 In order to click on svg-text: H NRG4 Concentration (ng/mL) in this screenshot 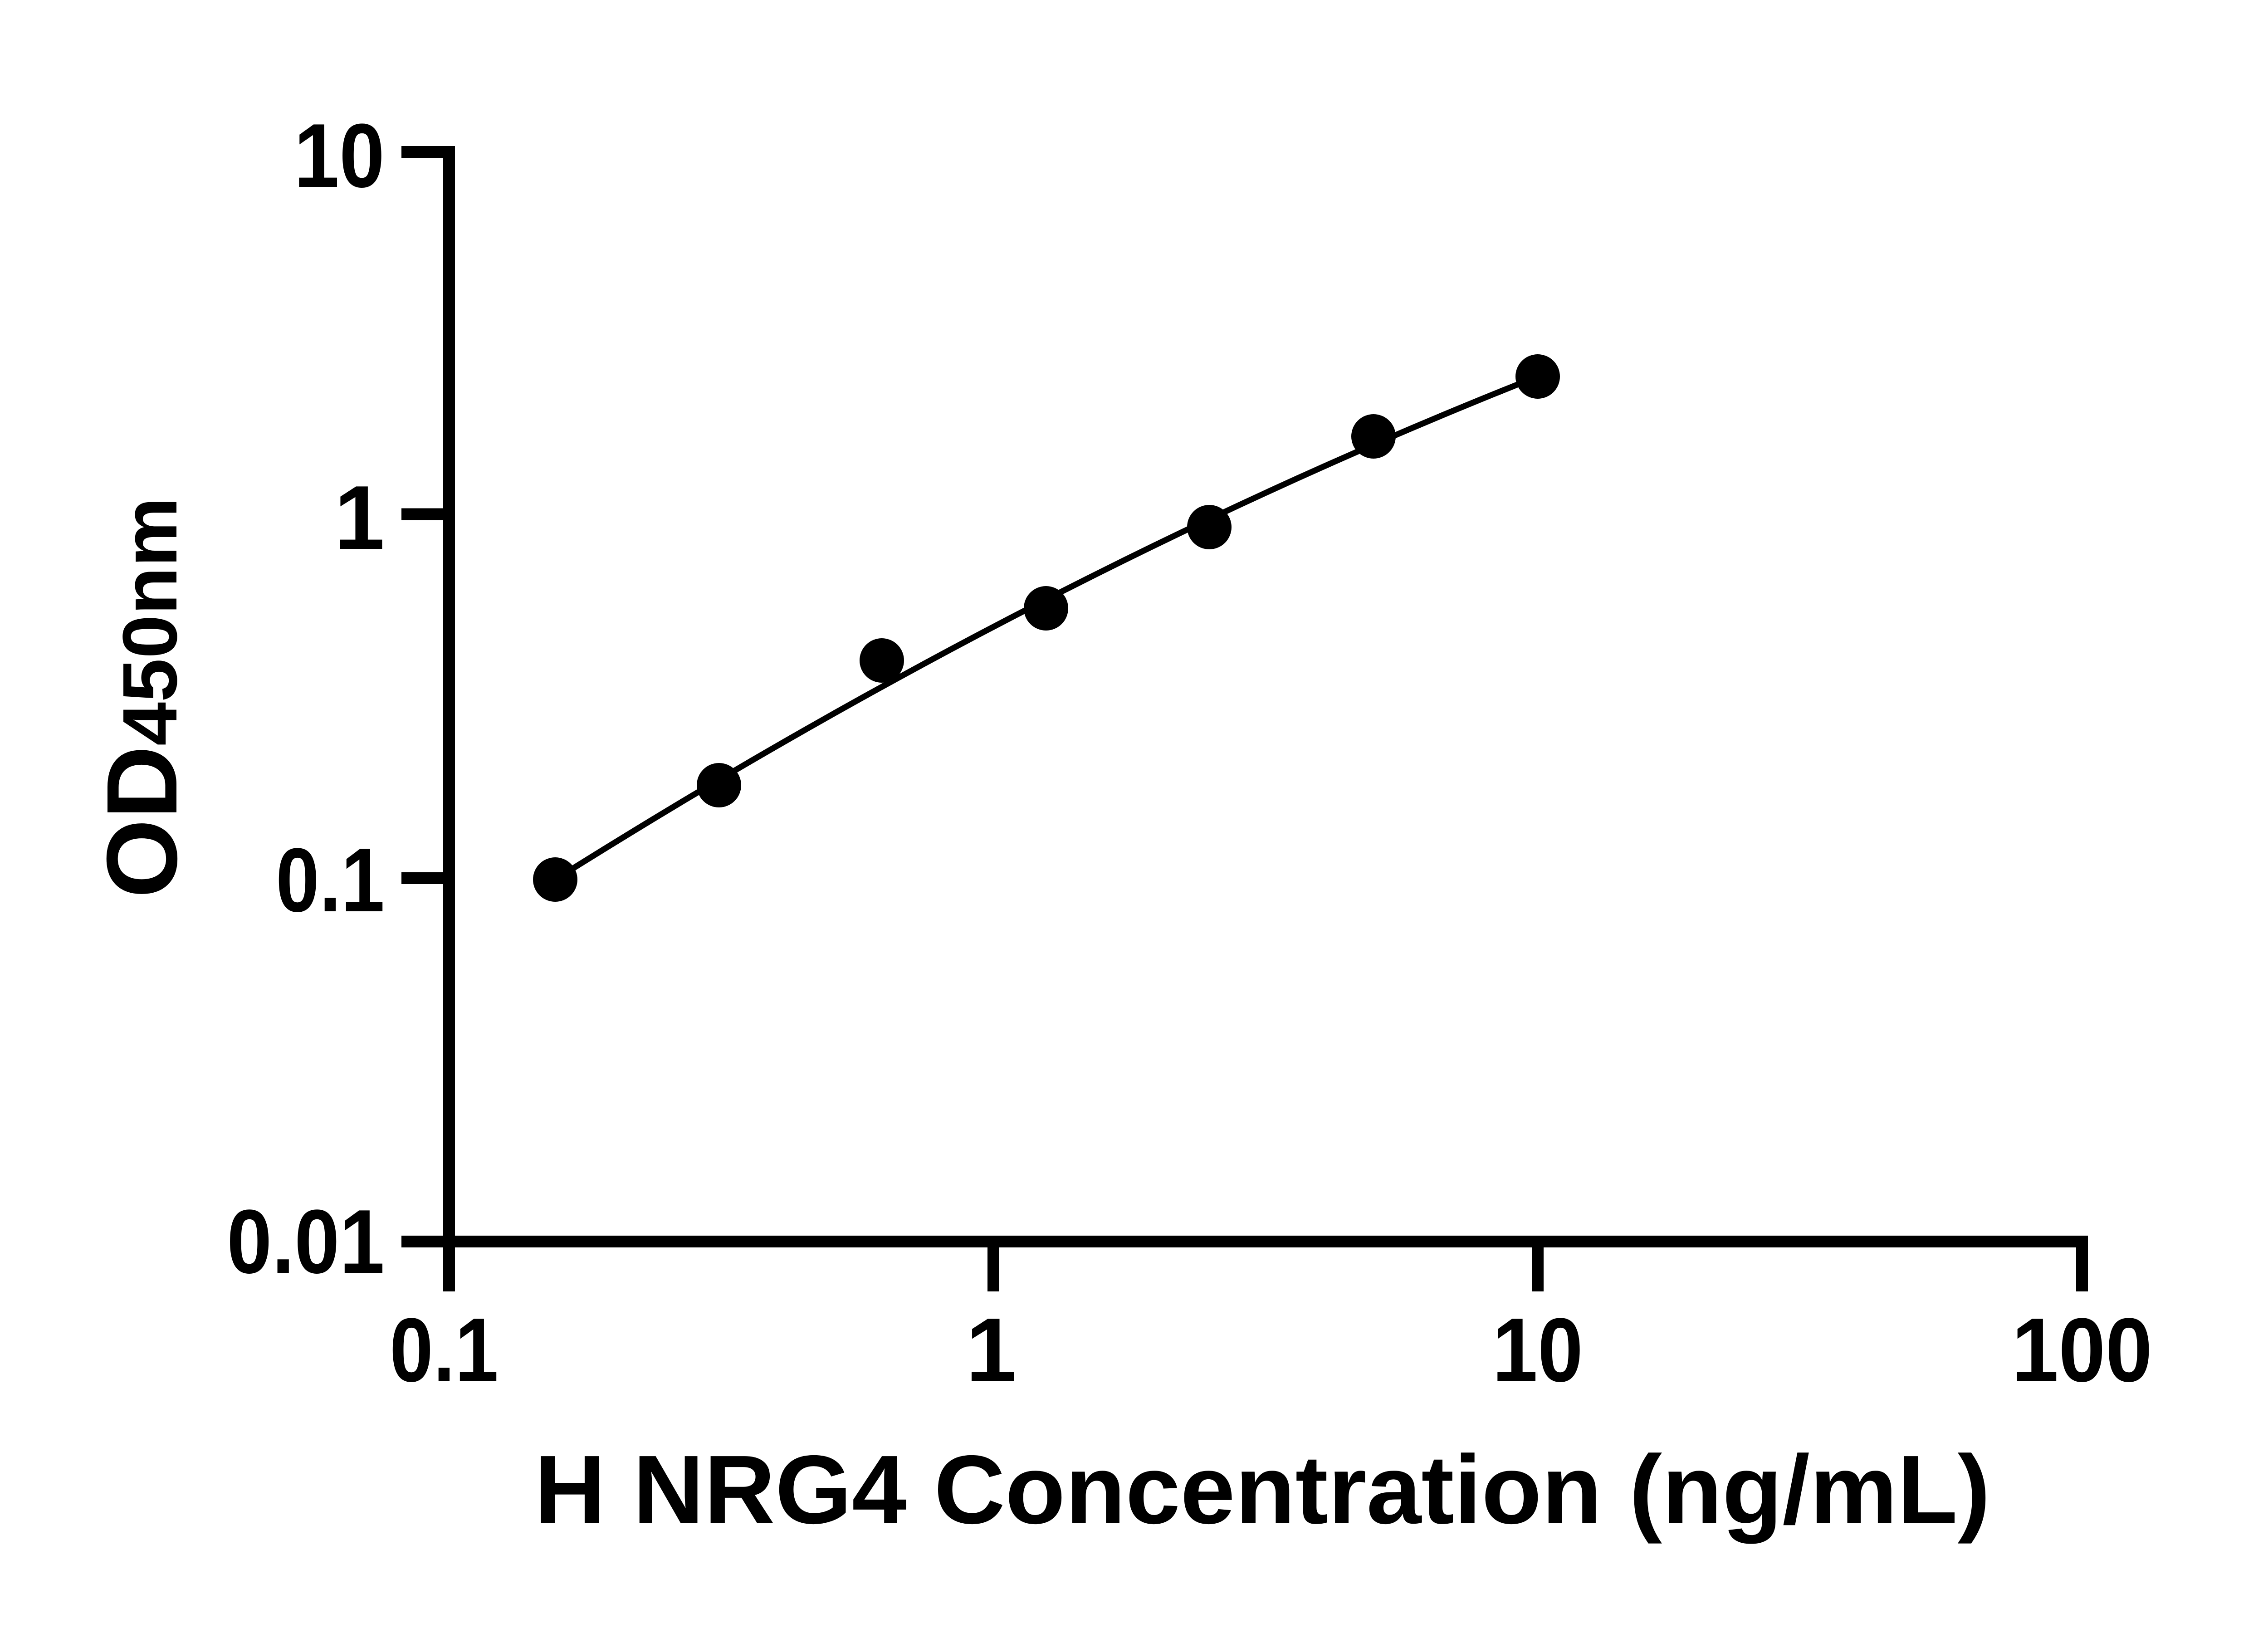, I will do `click(1262, 1489)`.